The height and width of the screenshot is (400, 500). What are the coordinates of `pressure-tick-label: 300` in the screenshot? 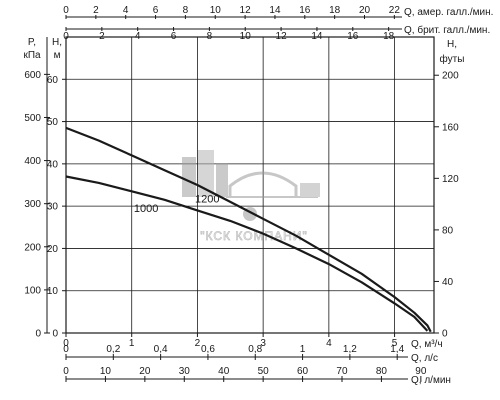 It's located at (32, 204).